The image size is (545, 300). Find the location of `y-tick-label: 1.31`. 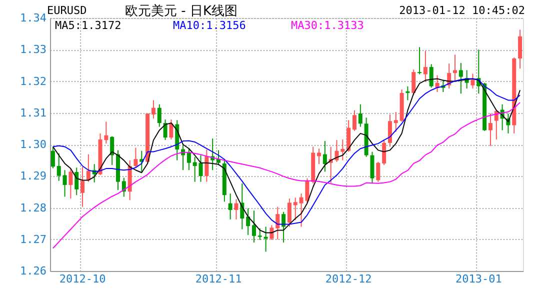

y-tick-label: 1.31 is located at coordinates (33, 113).